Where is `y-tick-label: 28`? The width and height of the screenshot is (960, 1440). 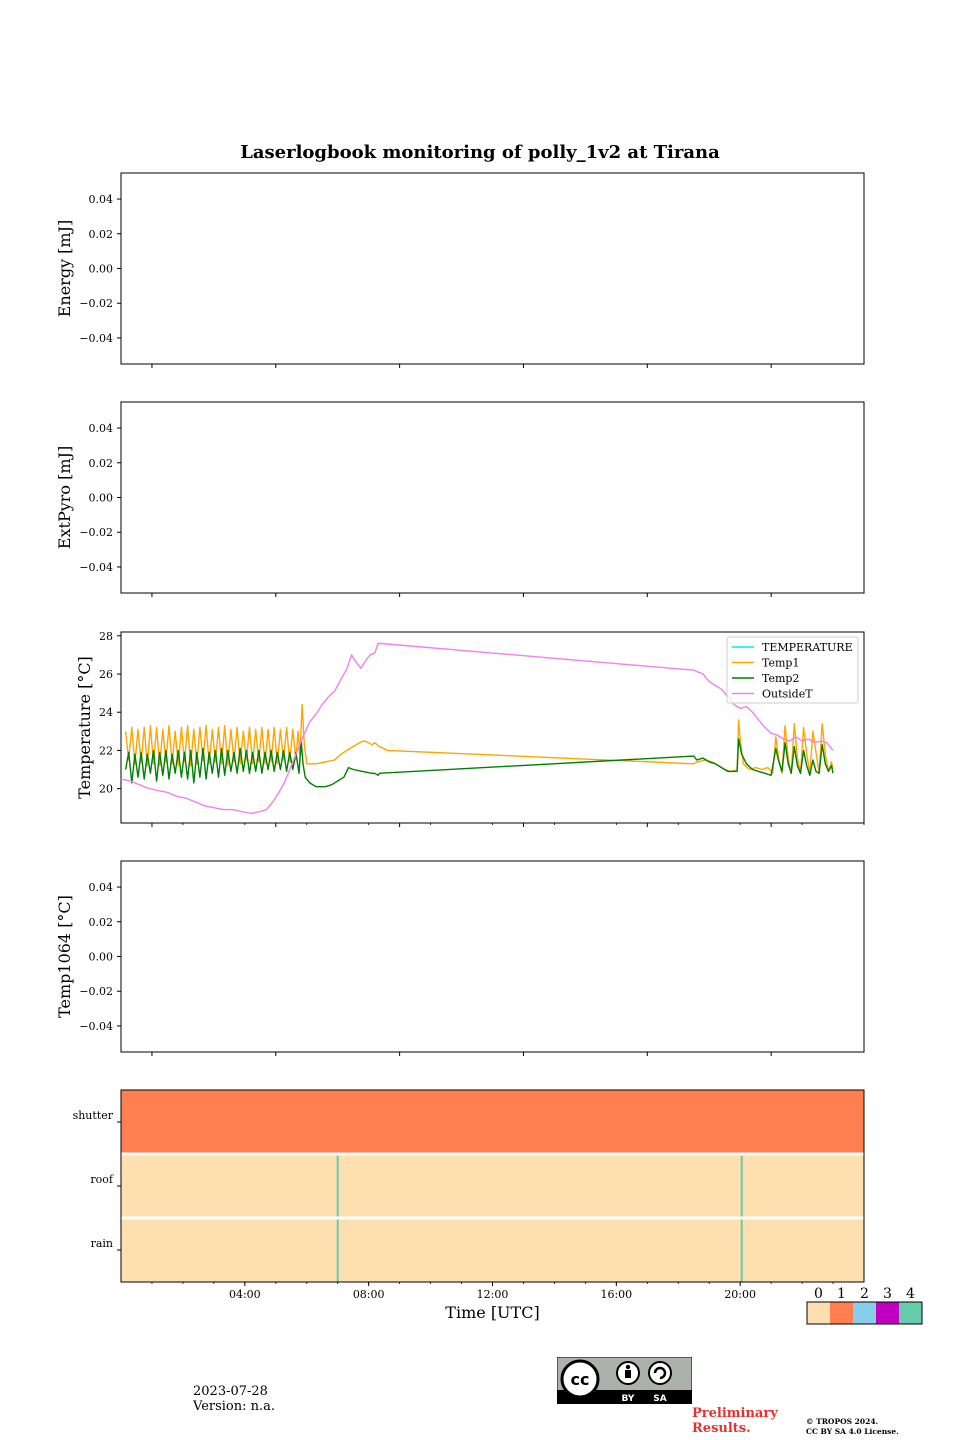 y-tick-label: 28 is located at coordinates (106, 636).